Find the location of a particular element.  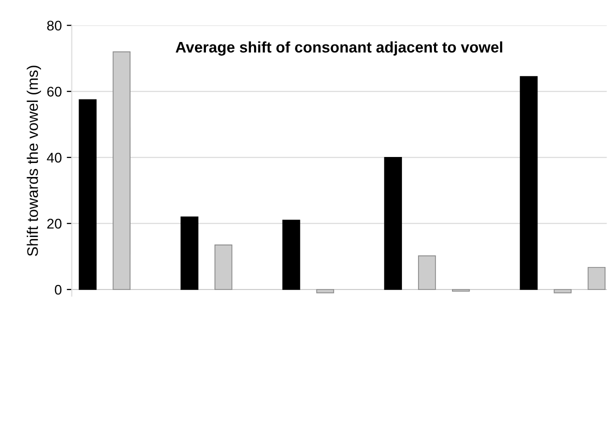

y-tick-label: 0 is located at coordinates (58, 289).